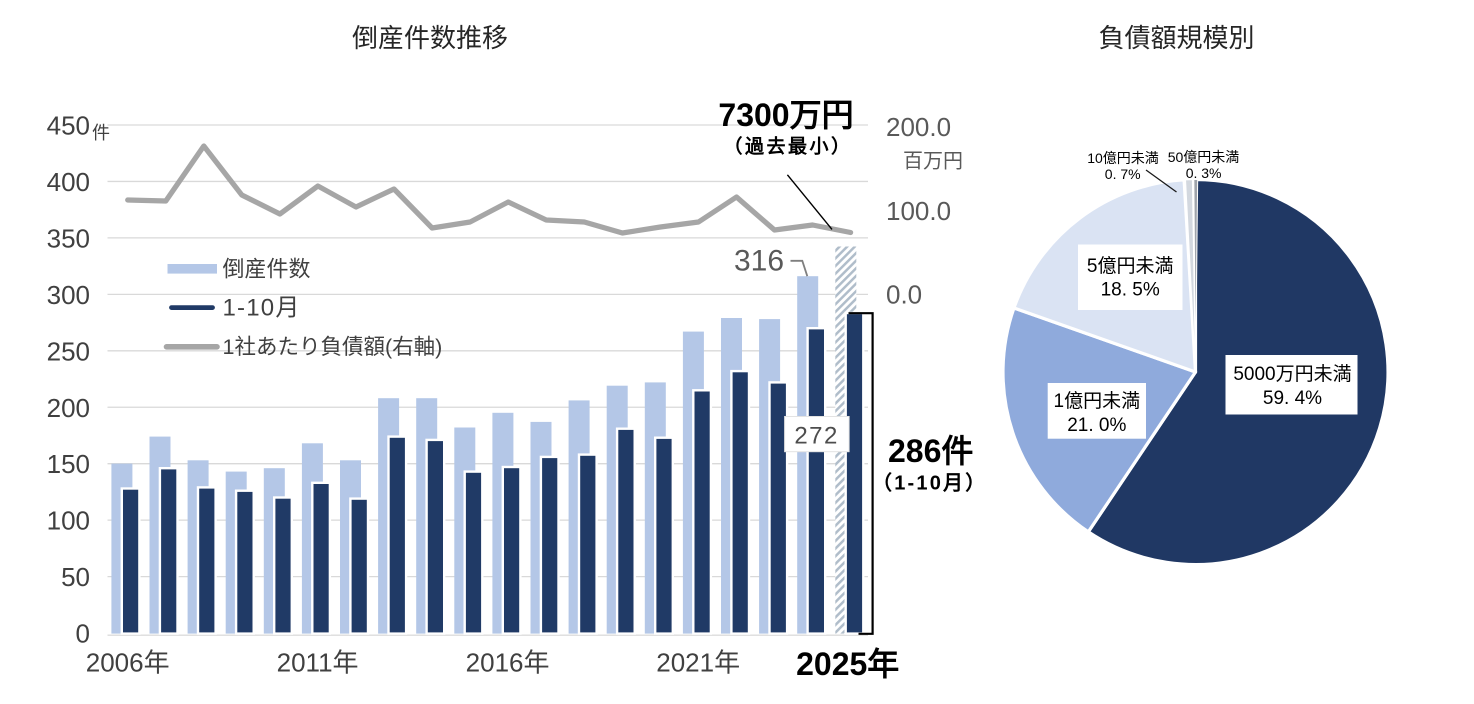  What do you see at coordinates (75, 577) in the screenshot?
I see `svg-text: 50` at bounding box center [75, 577].